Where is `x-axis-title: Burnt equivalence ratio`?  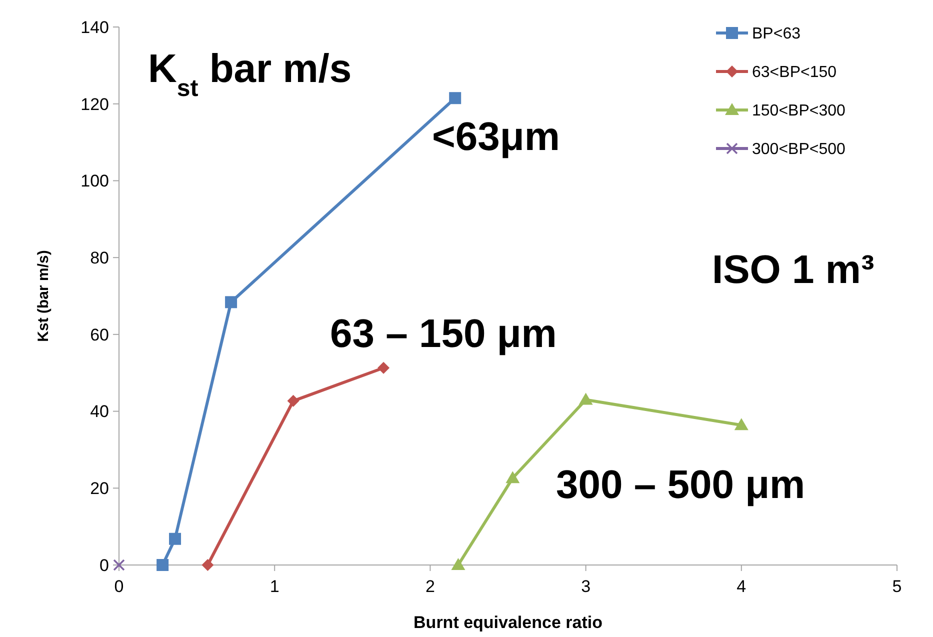
x-axis-title: Burnt equivalence ratio is located at coordinates (508, 622).